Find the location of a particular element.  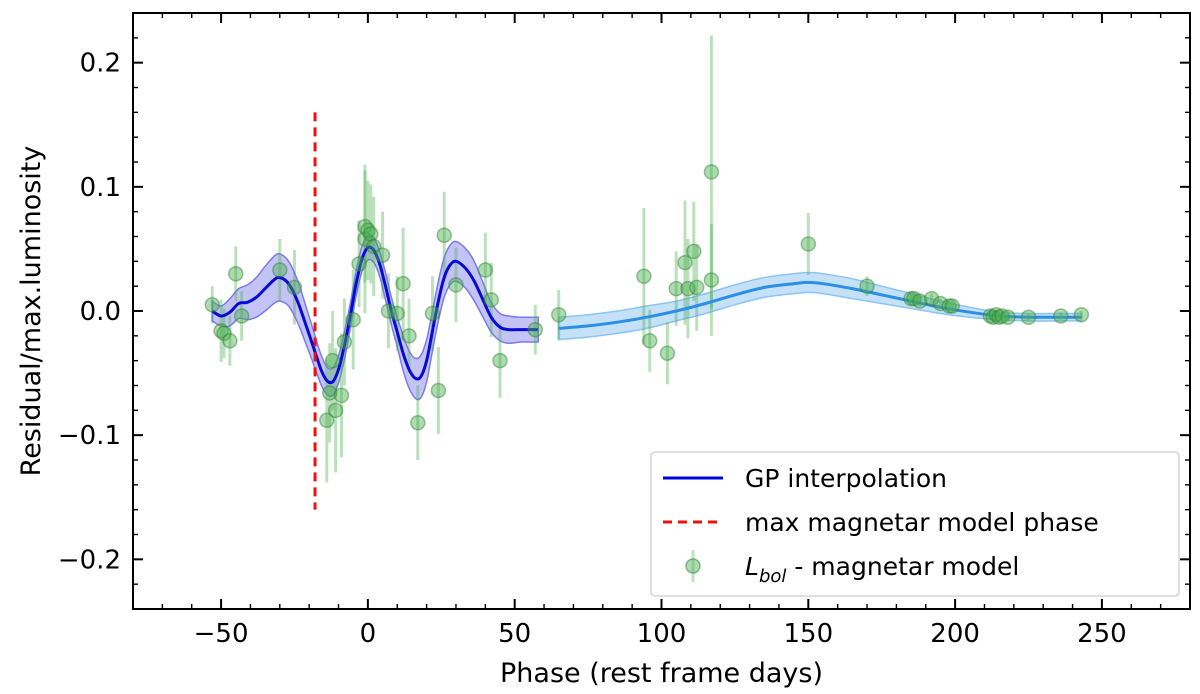

y-tick-label: −0.1 is located at coordinates (89, 436).